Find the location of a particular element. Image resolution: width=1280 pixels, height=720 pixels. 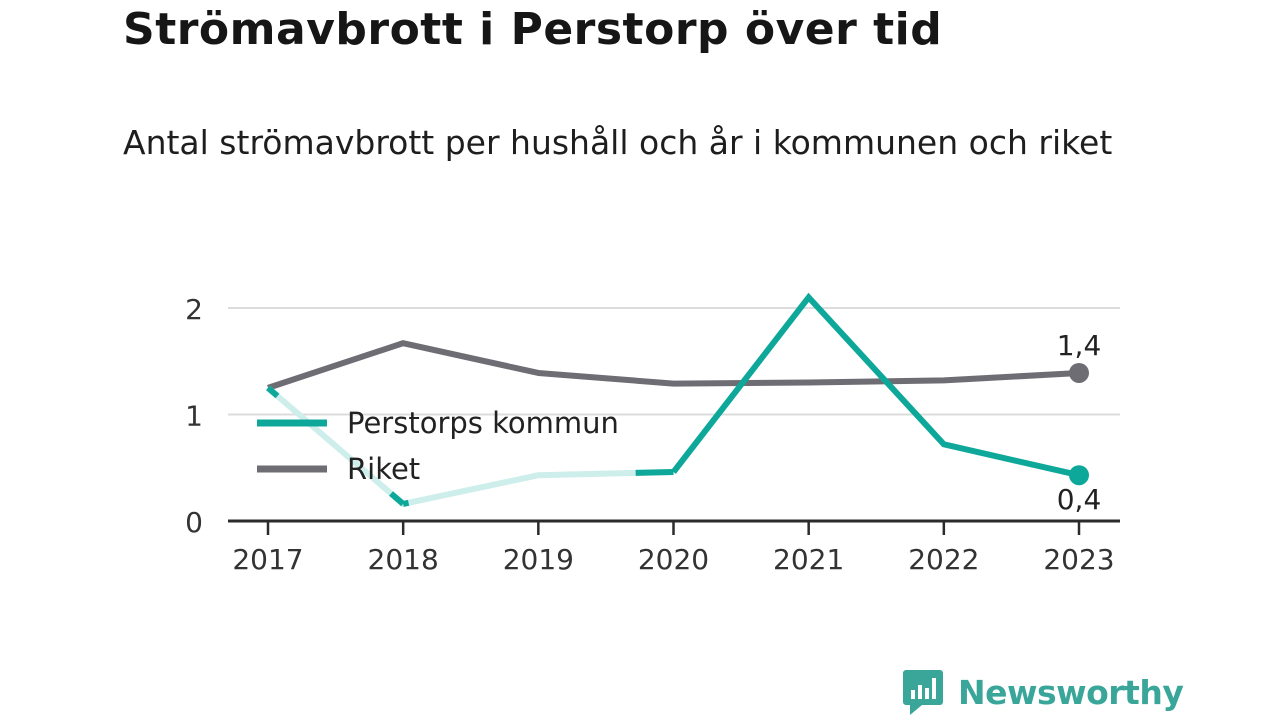

legend-label: Riket is located at coordinates (383, 469).